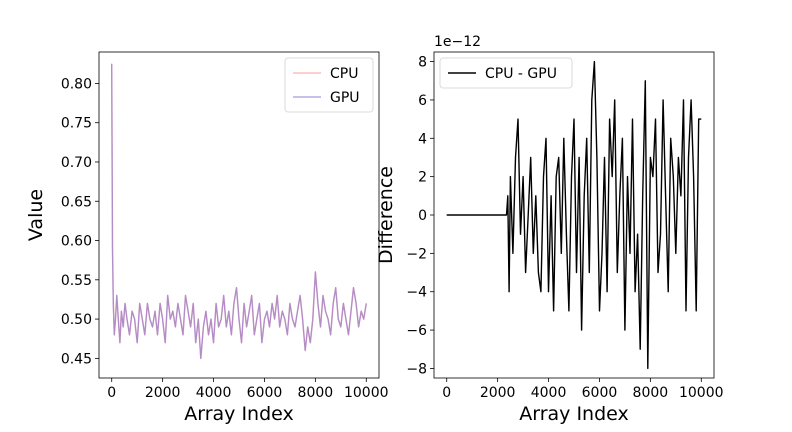  Describe the element at coordinates (416, 254) in the screenshot. I see `y-tick-label: −2` at that location.